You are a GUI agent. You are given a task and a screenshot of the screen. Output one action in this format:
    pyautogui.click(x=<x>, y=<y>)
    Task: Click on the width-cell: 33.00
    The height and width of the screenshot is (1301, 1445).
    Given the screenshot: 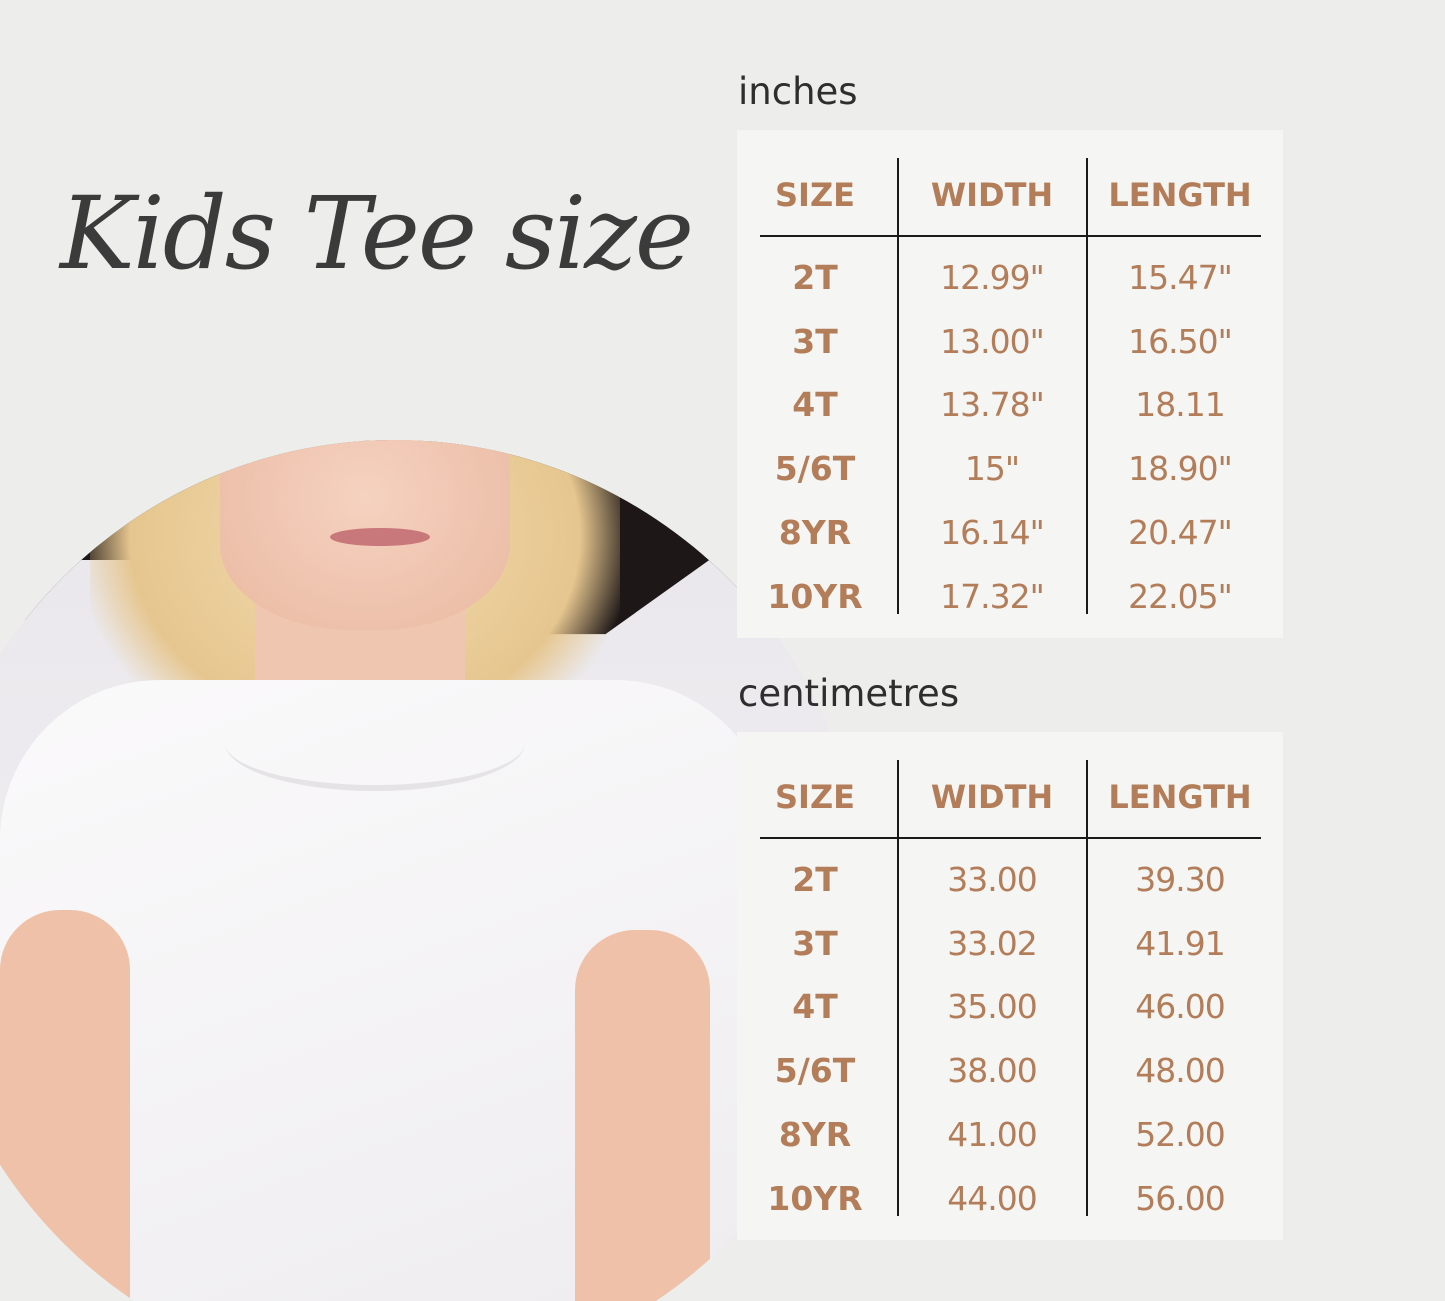 What is the action you would take?
    pyautogui.click(x=992, y=879)
    